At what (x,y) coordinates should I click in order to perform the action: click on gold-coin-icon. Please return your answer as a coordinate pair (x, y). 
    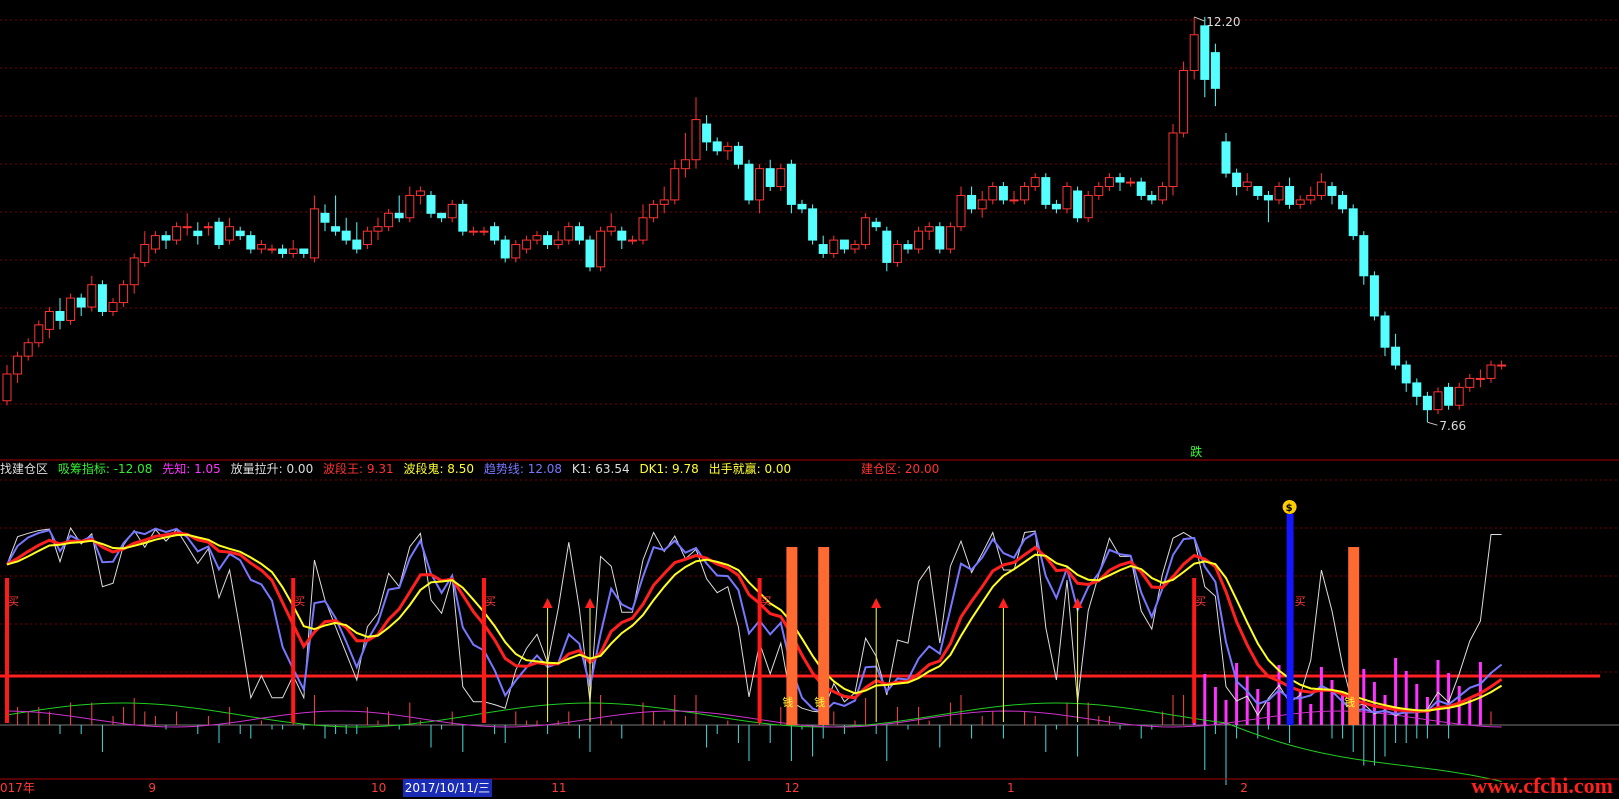
    Looking at the image, I should click on (1289, 507).